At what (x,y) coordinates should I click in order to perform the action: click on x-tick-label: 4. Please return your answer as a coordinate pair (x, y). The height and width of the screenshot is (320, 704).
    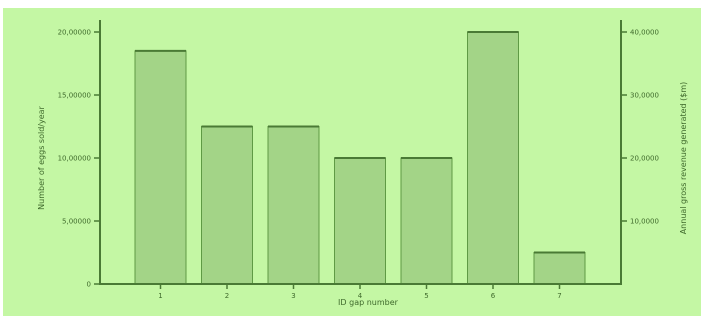
    Looking at the image, I should click on (360, 296).